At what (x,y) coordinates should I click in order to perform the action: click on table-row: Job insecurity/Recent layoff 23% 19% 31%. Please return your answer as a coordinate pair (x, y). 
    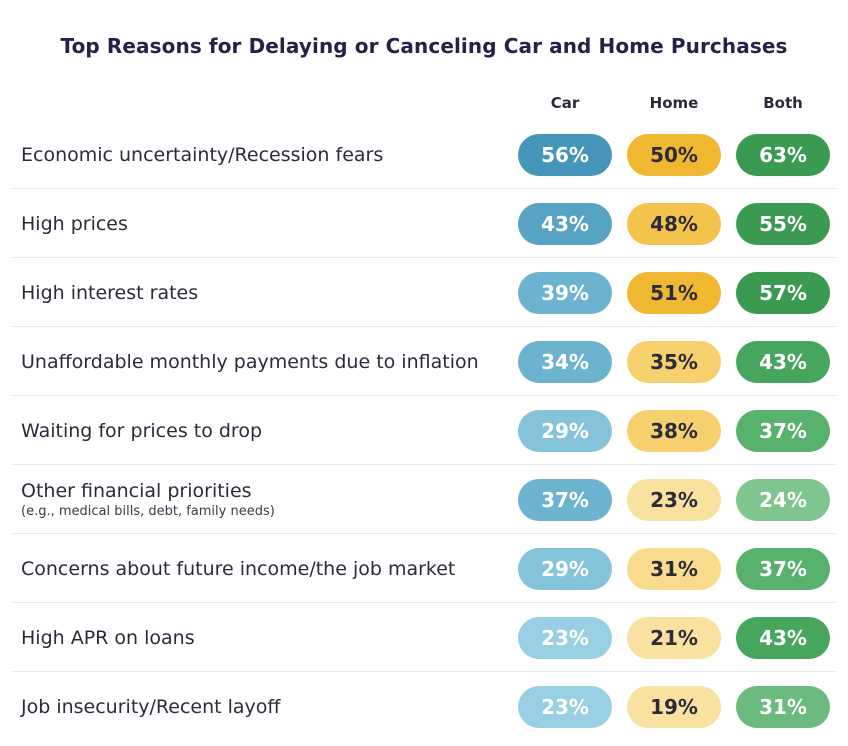
    Looking at the image, I should click on (424, 706).